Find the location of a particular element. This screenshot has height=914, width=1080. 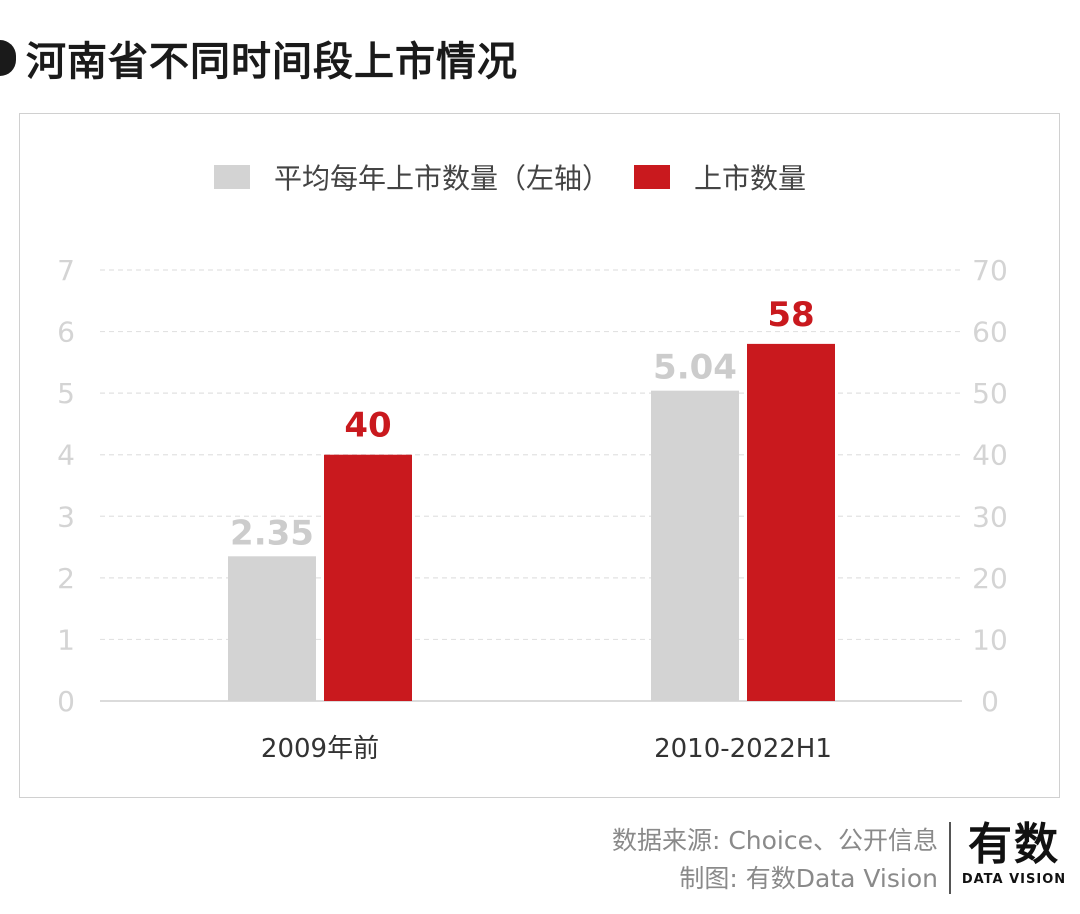

right-axis-tick: 40 is located at coordinates (990, 455).